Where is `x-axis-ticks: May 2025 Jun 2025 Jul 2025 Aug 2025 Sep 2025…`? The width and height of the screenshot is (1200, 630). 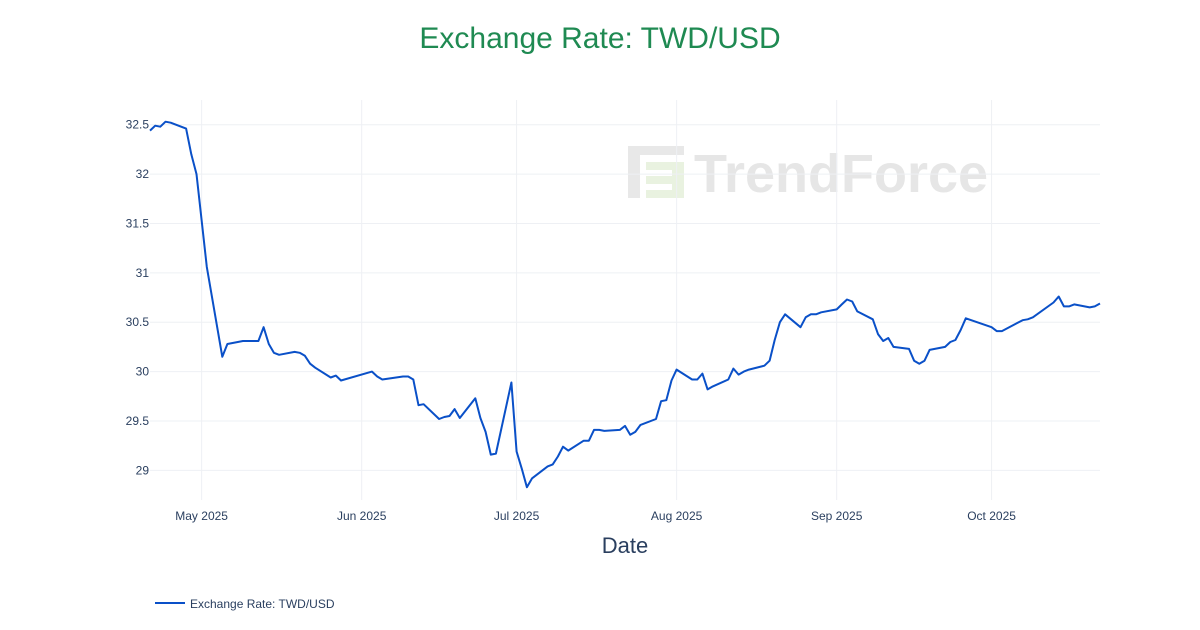
x-axis-ticks: May 2025 Jun 2025 Jul 2025 Aug 2025 Sep 2025… is located at coordinates (595, 516).